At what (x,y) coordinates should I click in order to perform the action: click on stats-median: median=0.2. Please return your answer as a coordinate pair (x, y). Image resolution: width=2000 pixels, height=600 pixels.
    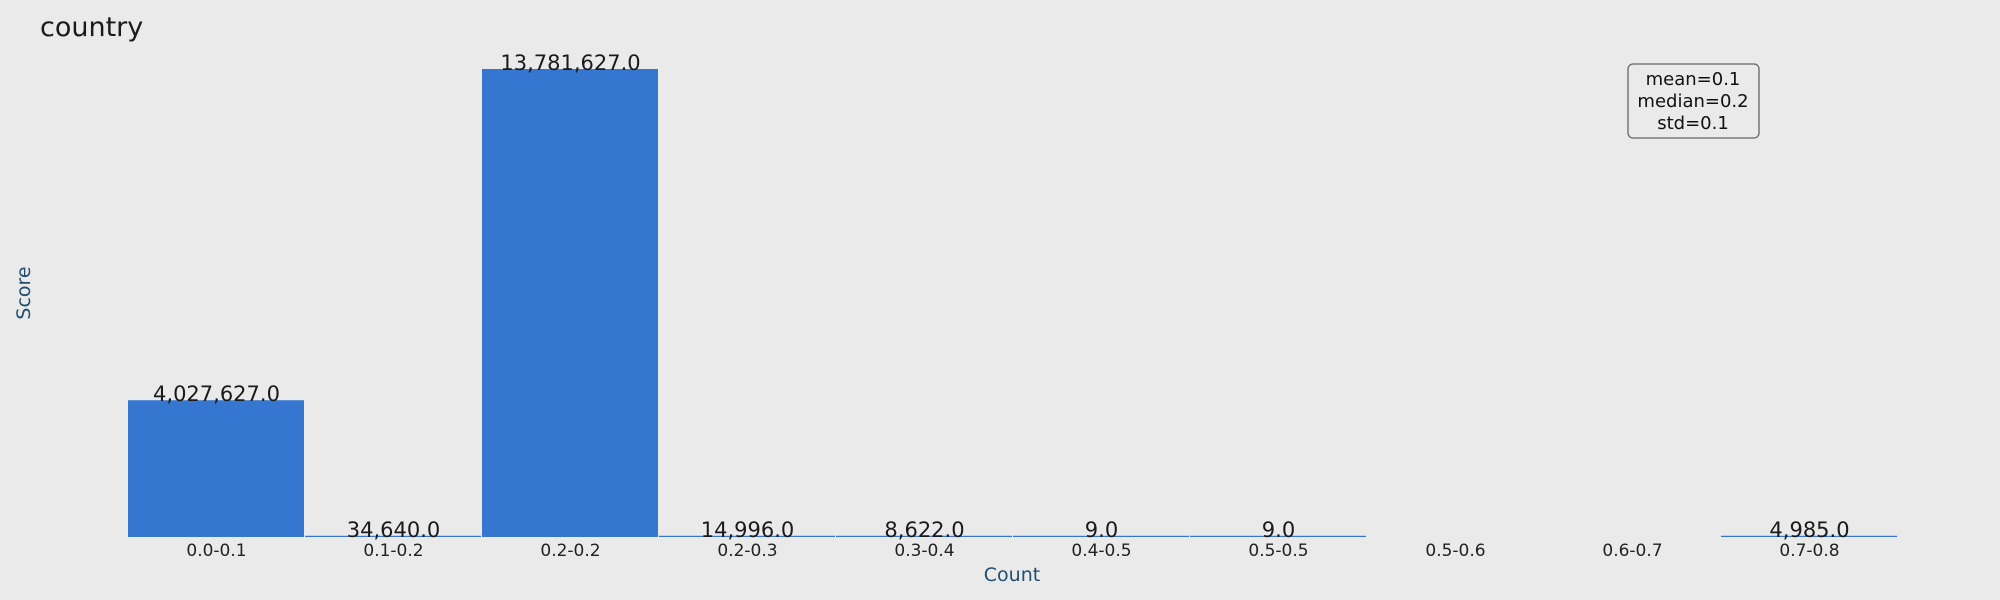
    Looking at the image, I should click on (1692, 101).